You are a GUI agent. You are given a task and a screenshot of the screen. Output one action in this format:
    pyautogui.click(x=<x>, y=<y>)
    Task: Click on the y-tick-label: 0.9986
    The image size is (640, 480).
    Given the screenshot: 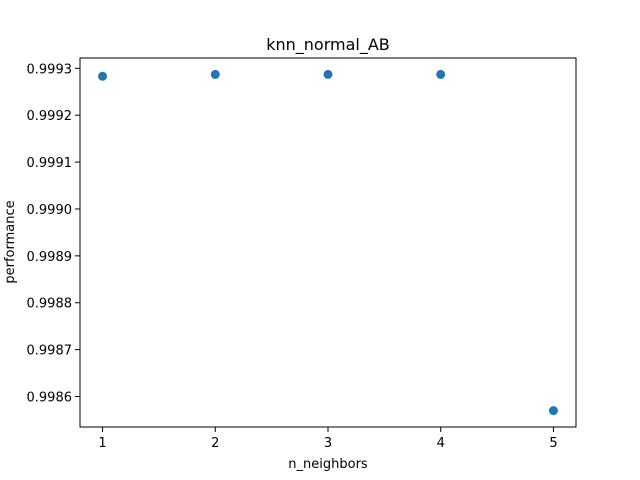 What is the action you would take?
    pyautogui.click(x=50, y=398)
    